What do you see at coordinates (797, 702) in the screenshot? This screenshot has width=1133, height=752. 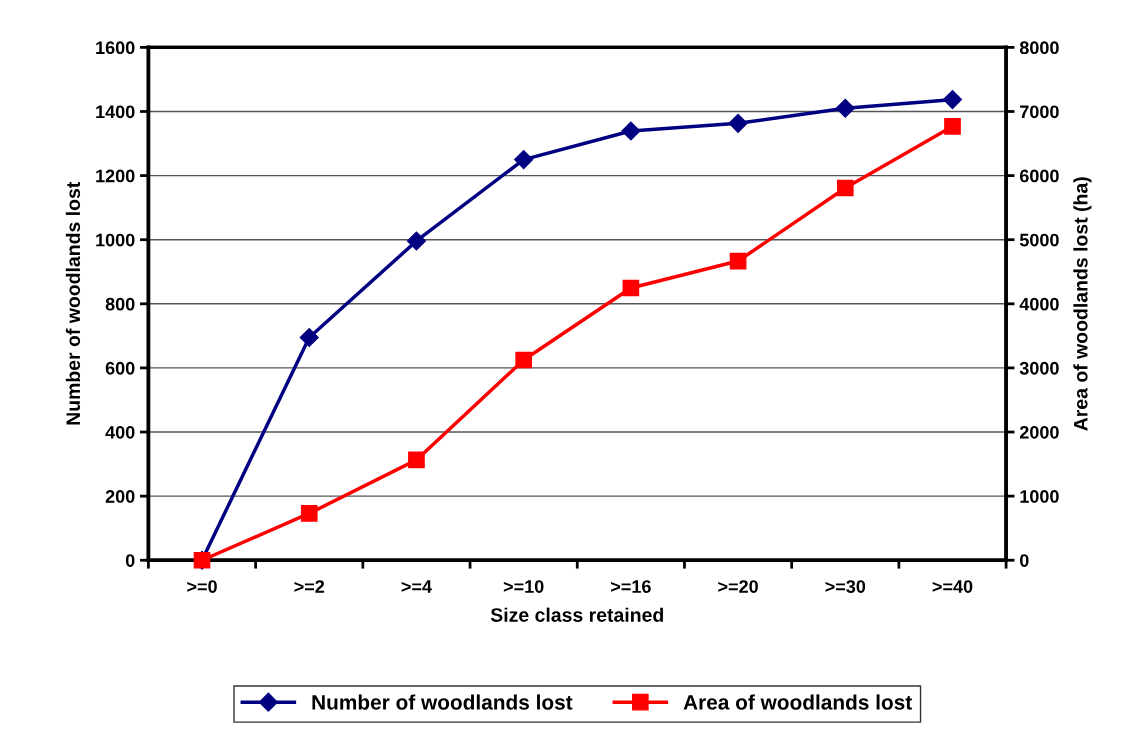 I see `legend-label: Area of woodlands lost` at bounding box center [797, 702].